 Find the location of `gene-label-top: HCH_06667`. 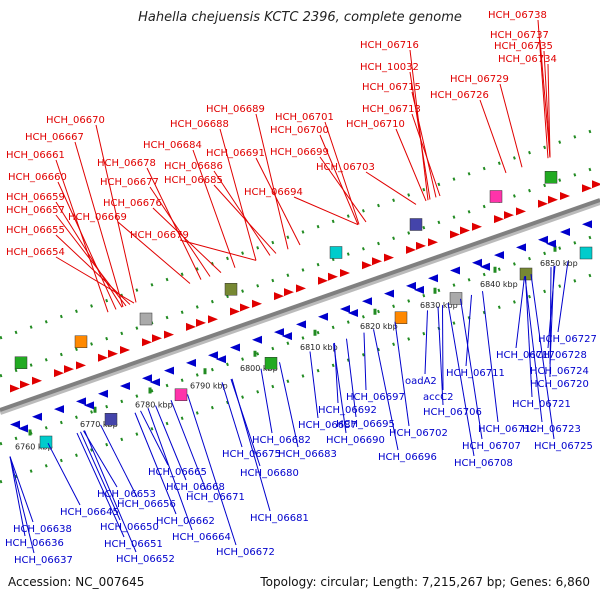

gene-label-top: HCH_06667 is located at coordinates (54, 137).